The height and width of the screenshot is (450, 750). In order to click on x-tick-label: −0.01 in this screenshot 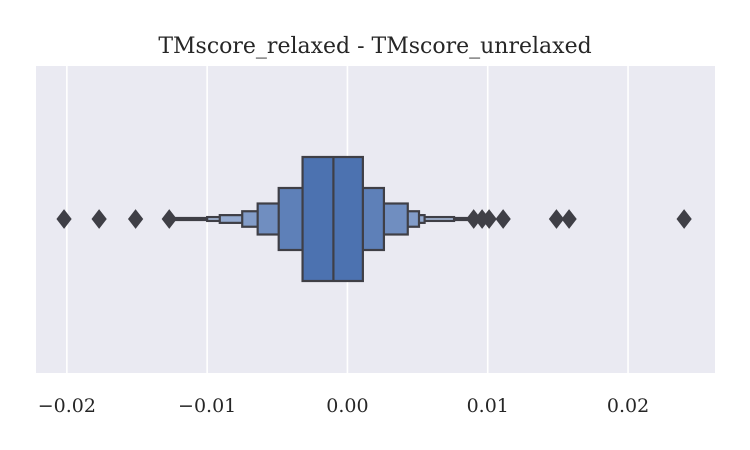, I will do `click(207, 406)`.